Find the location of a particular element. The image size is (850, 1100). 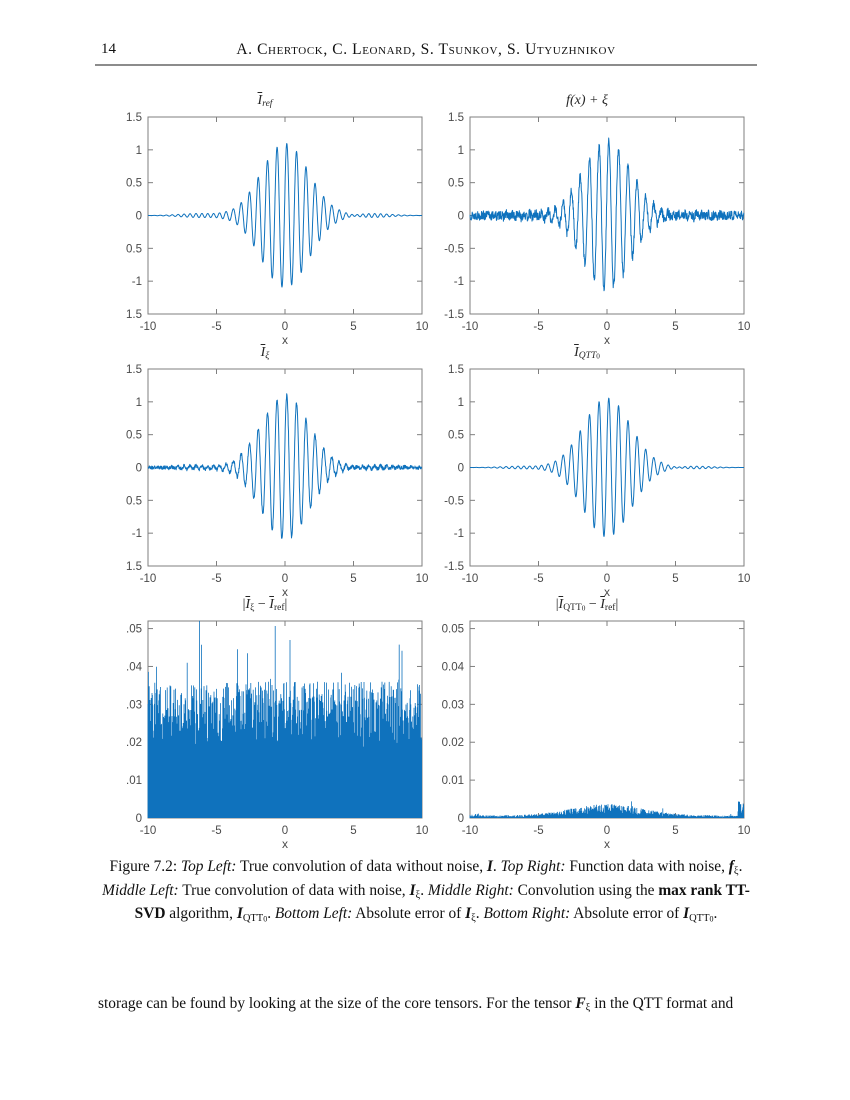

plot-canvas-middle-left: -10 -5 0 5 10 1.5 1 0.5 0 0.5 -1 1.5 x is located at coordinates (277, 481).